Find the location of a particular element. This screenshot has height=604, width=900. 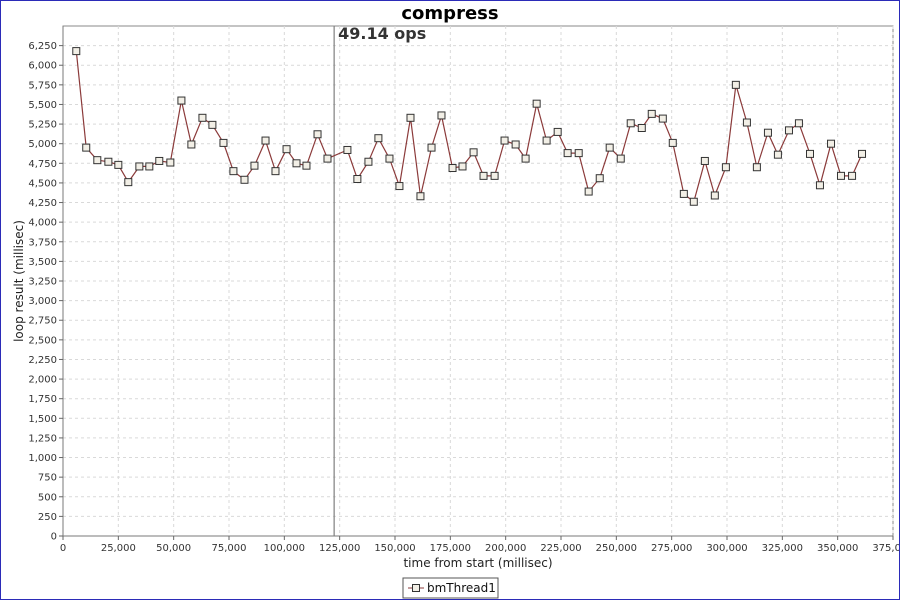

x-tick-label: 375,000 is located at coordinates (885, 548).